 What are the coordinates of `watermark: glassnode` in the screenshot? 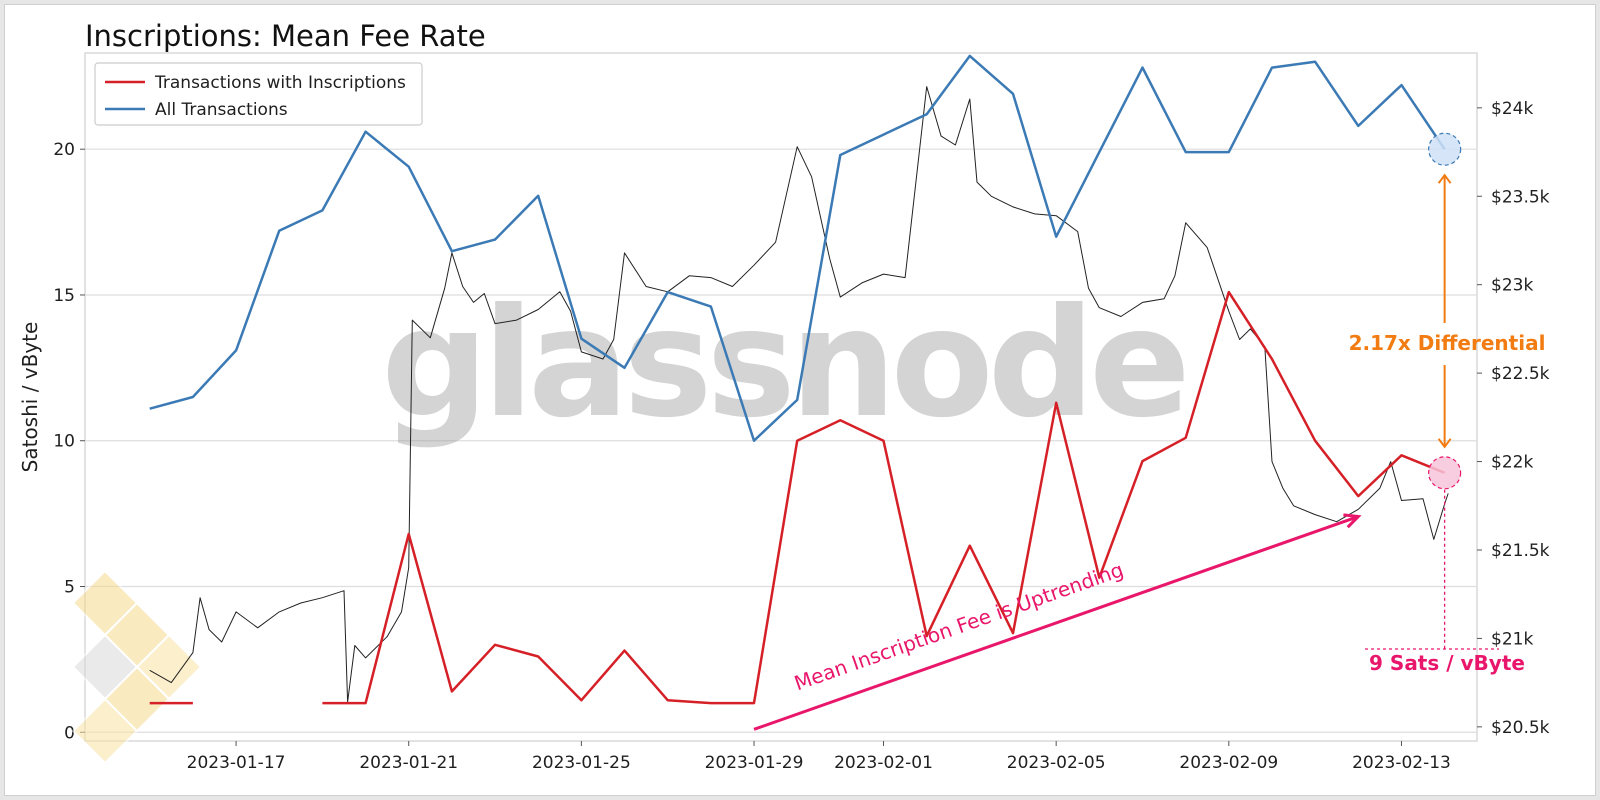 It's located at (783, 364).